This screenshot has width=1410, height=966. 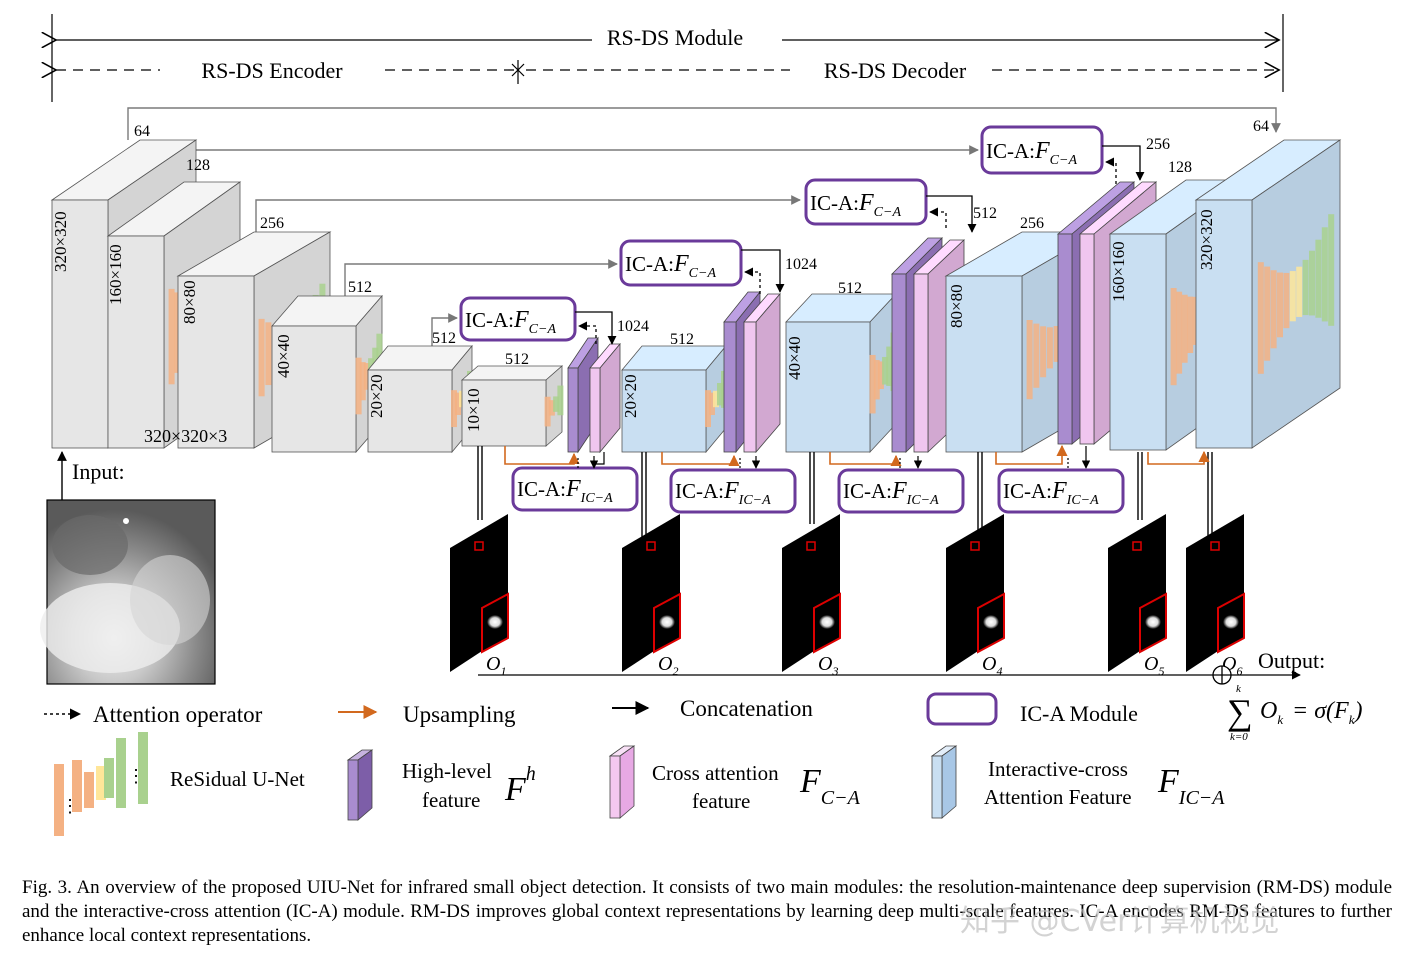 What do you see at coordinates (189, 302) in the screenshot?
I see `enc3-size: 80×80` at bounding box center [189, 302].